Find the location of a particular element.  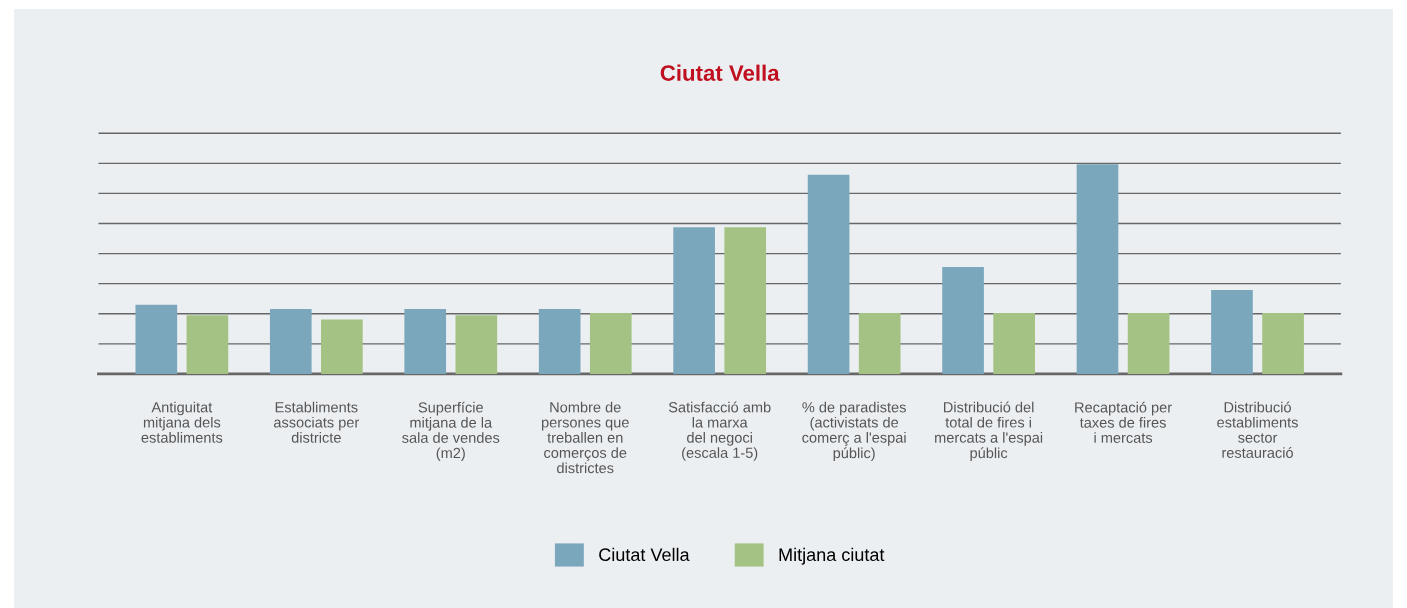

x-tick-label: Nombre de persones que treballen en comerços de districtes is located at coordinates (585, 437).